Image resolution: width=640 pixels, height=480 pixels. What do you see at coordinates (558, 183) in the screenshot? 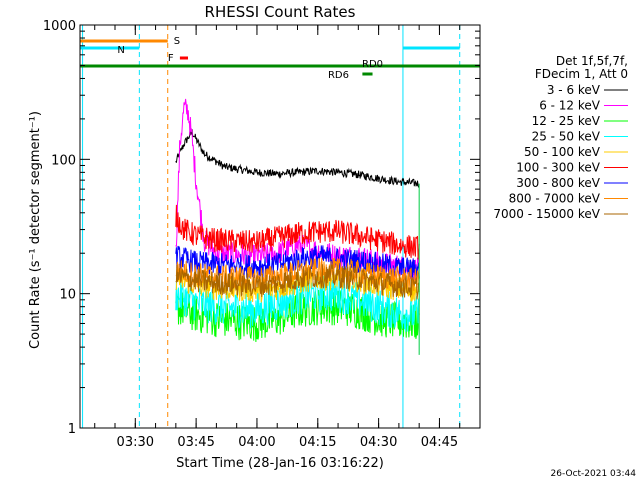
I see `legend-label-6: 300 - 800 keV` at bounding box center [558, 183].